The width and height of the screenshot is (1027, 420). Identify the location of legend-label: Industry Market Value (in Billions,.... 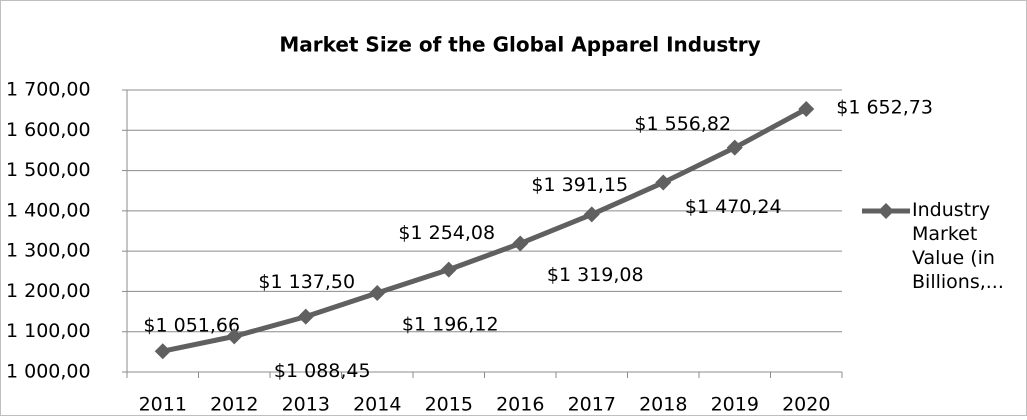
(958, 246).